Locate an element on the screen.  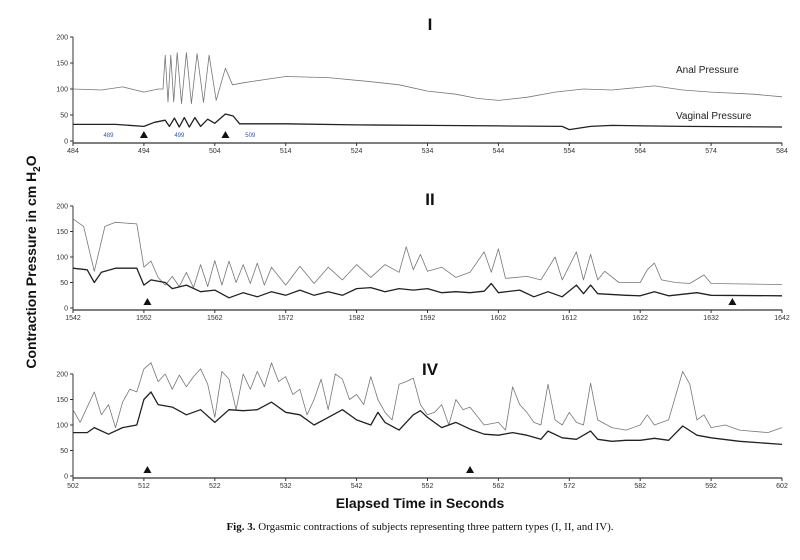
x-tick-label: 1552 is located at coordinates (144, 318).